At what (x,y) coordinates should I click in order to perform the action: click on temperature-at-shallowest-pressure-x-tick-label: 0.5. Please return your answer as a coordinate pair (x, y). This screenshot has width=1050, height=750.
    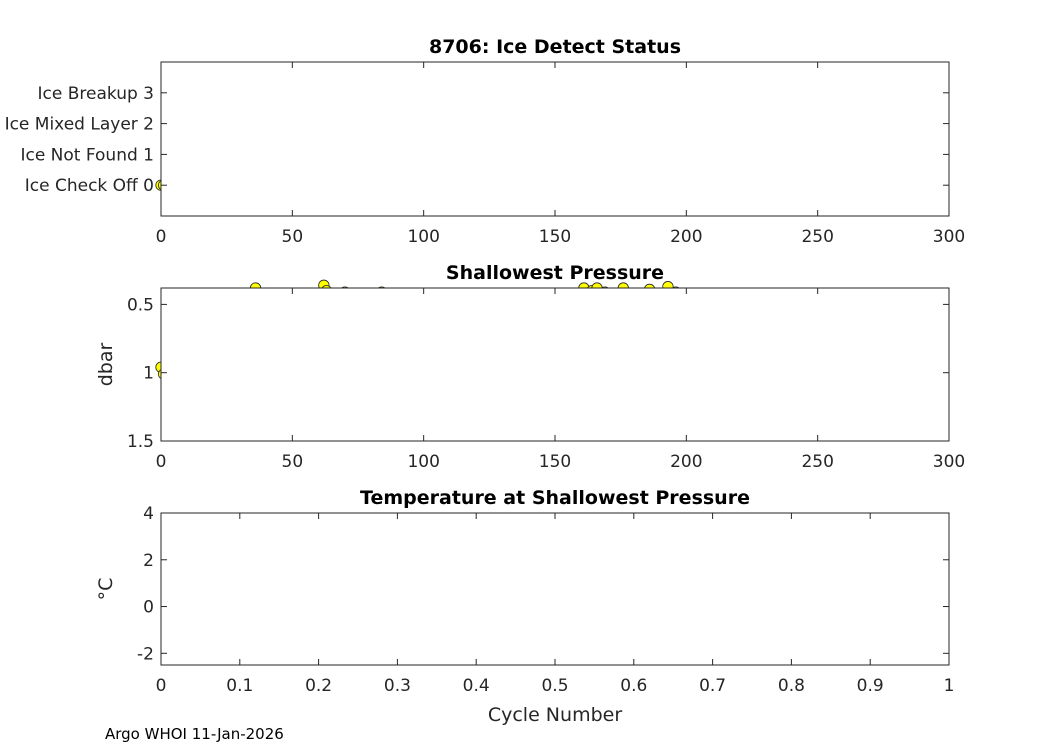
    Looking at the image, I should click on (554, 686).